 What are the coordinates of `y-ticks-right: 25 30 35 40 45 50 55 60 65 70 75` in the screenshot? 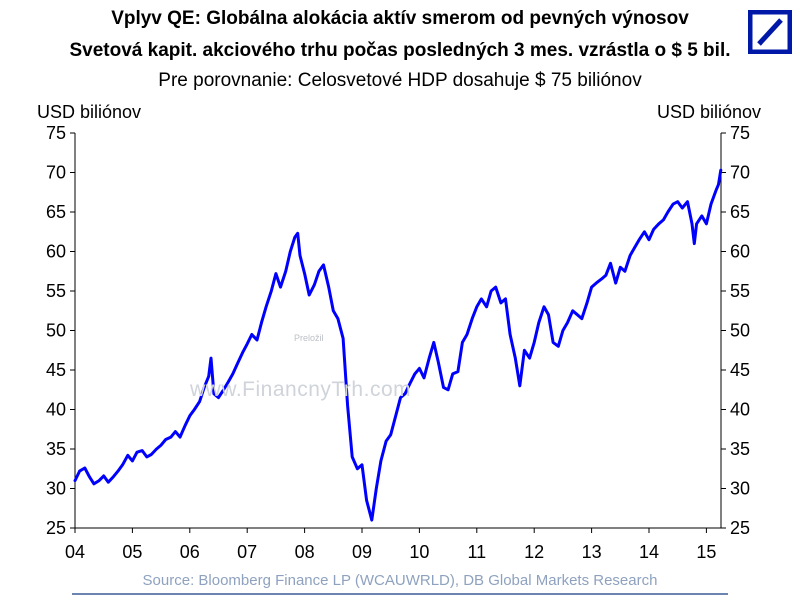 It's located at (735, 330).